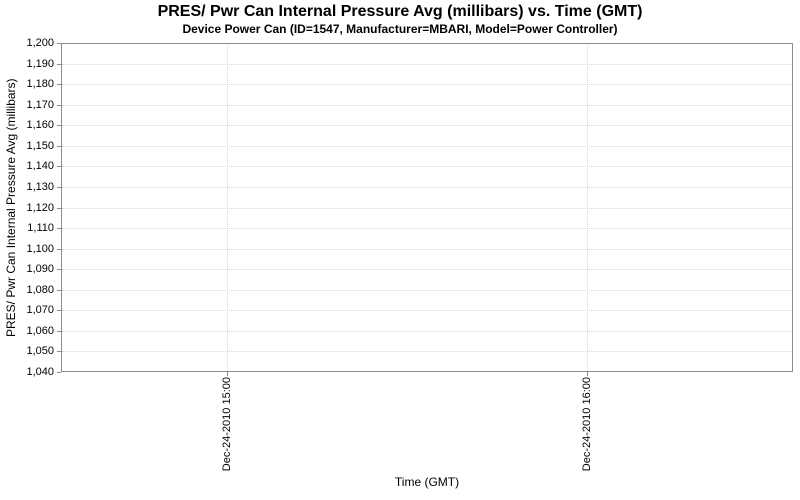  Describe the element at coordinates (40, 248) in the screenshot. I see `y-tick-label: 1,100` at that location.